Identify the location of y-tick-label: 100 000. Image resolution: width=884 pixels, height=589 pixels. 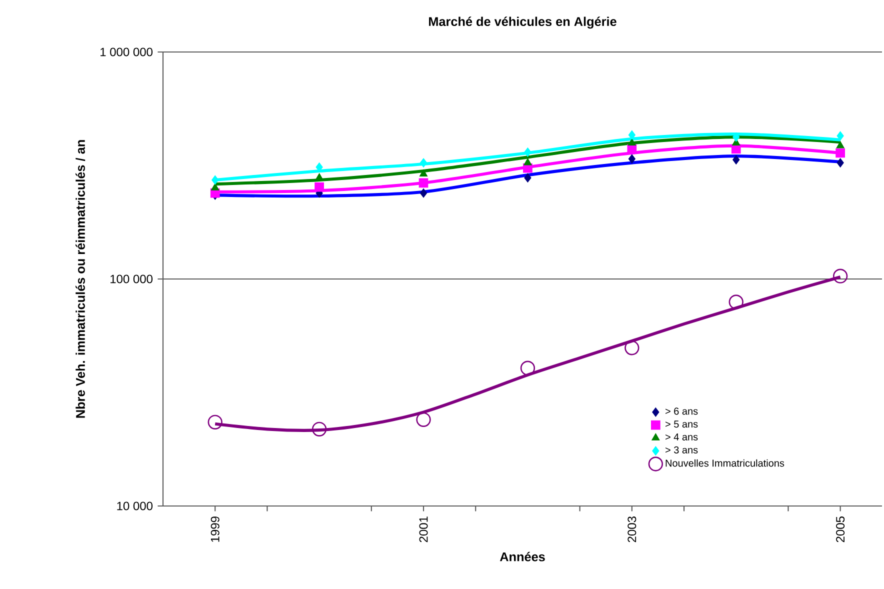
(131, 279).